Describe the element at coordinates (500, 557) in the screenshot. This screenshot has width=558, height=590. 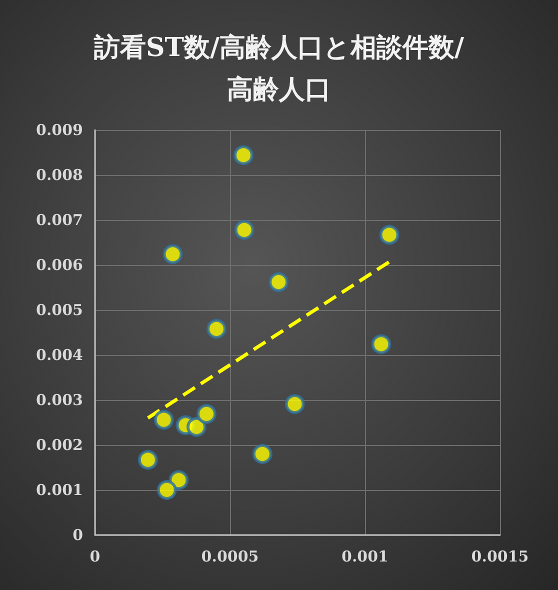
I see `x-tick-label: 0.0015` at that location.